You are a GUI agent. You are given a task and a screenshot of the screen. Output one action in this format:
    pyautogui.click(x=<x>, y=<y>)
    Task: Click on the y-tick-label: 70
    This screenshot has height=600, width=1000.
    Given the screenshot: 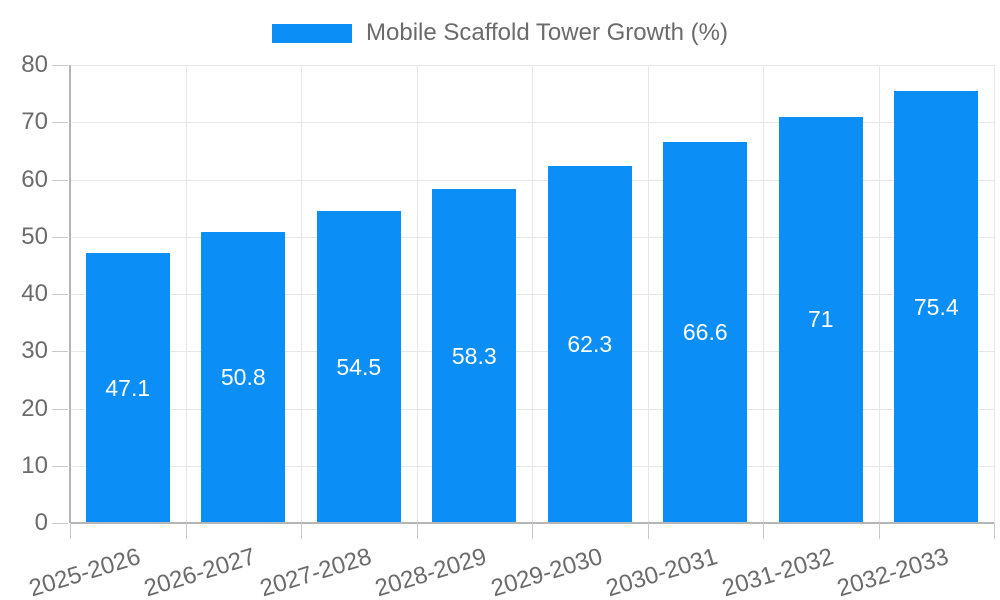 What is the action you would take?
    pyautogui.click(x=34, y=122)
    